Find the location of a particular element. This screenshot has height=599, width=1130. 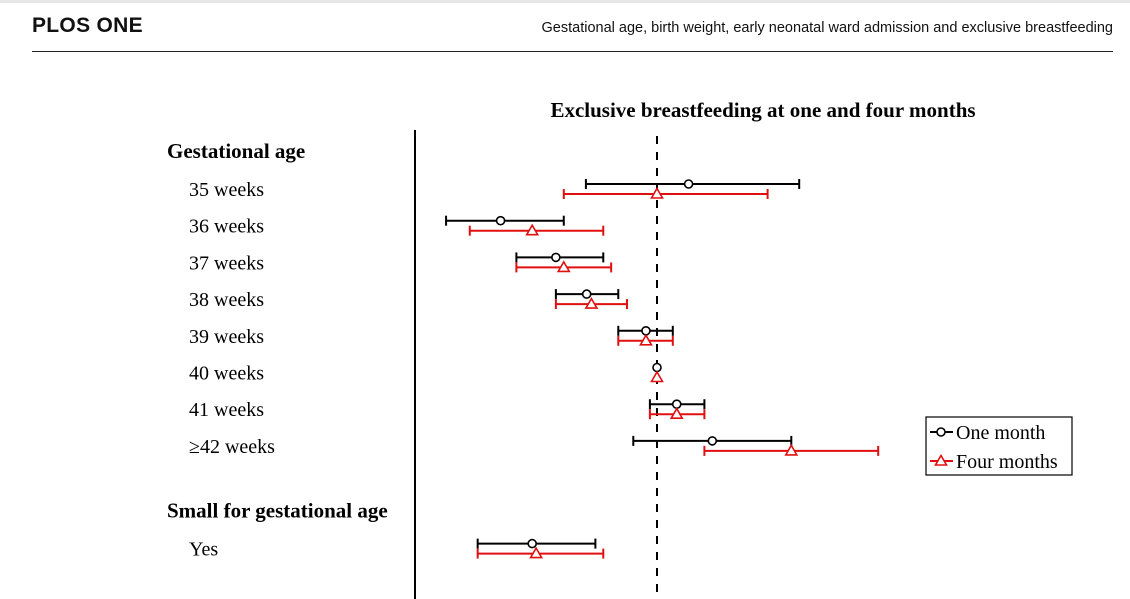

point-g0r1-four-months is located at coordinates (532, 229).